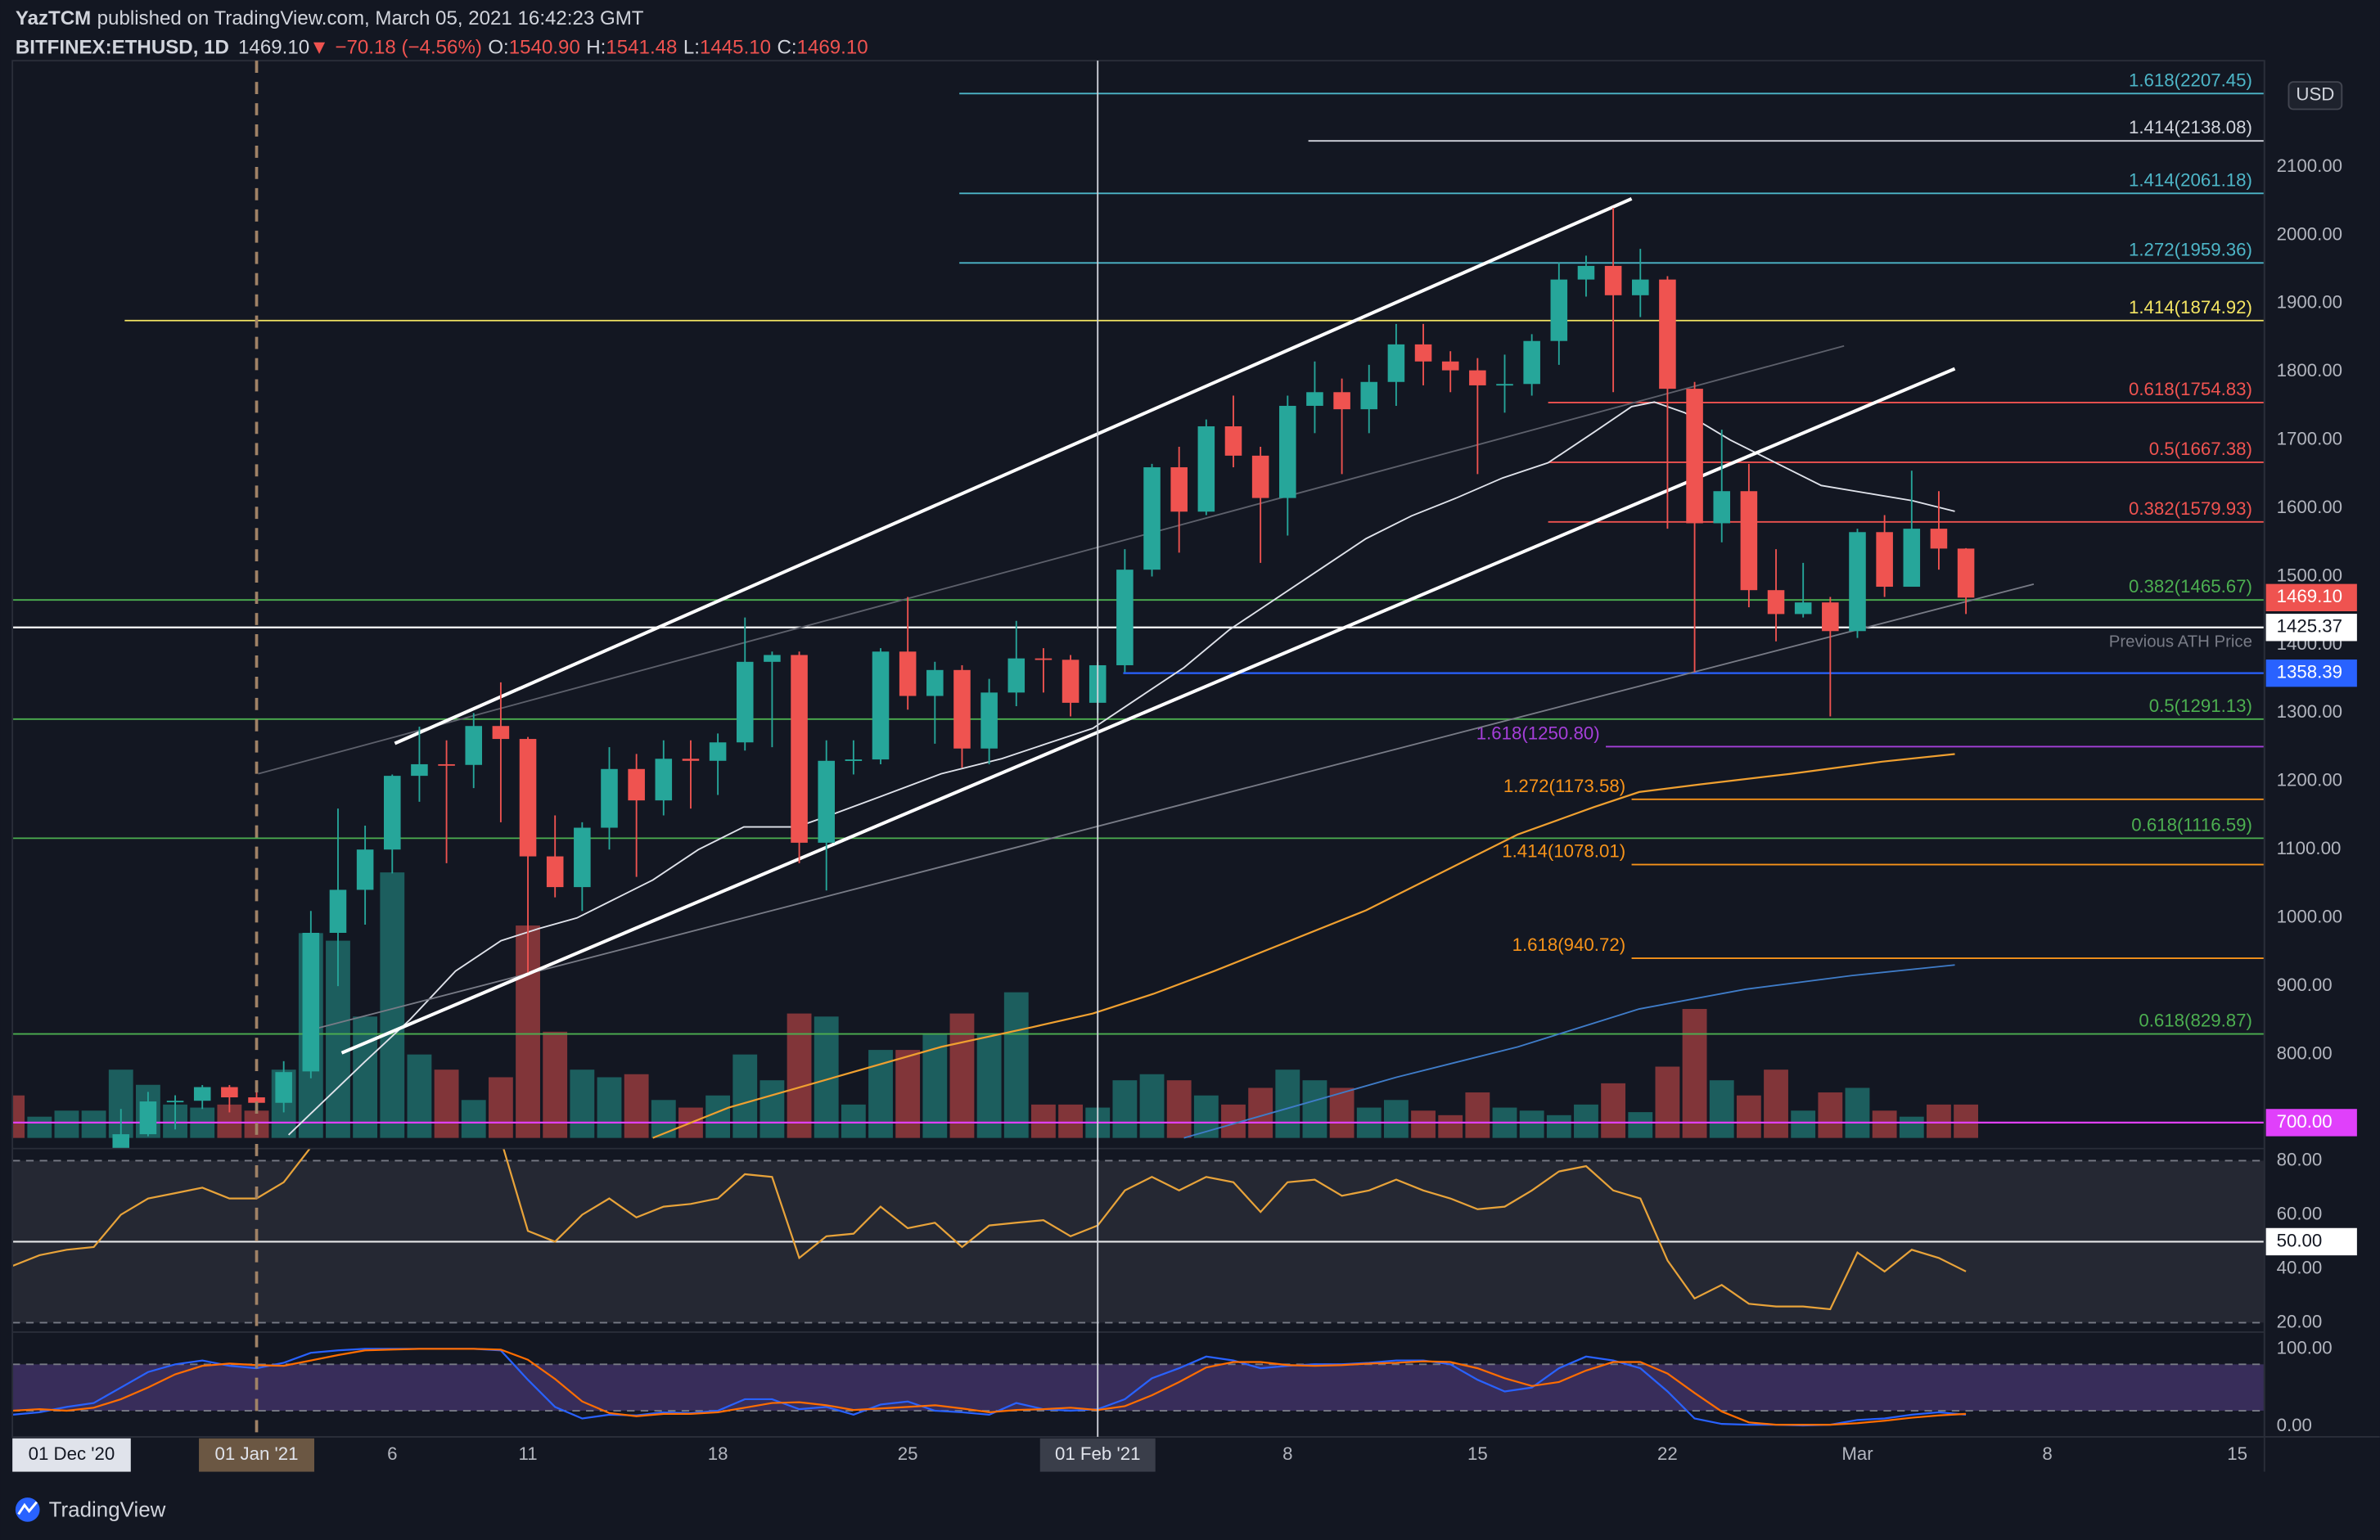  Describe the element at coordinates (908, 1453) in the screenshot. I see `x-tick-label: 25` at that location.